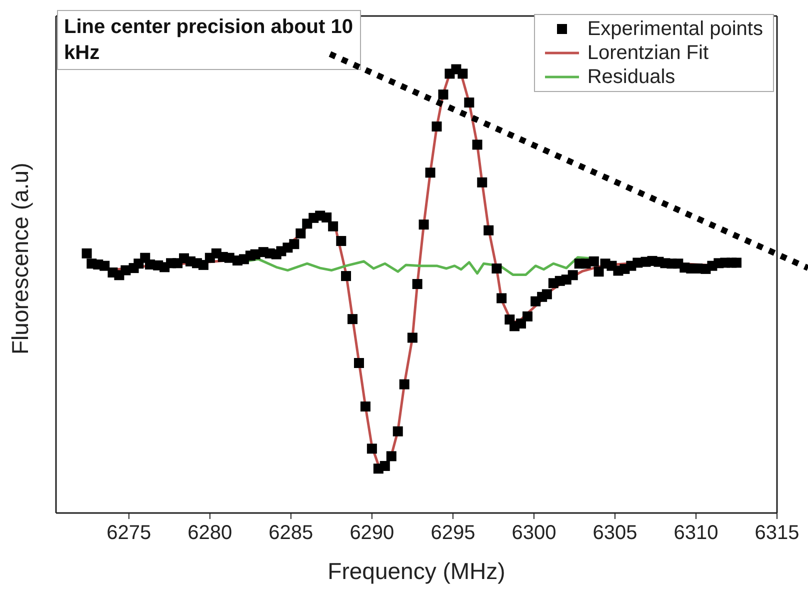  Describe the element at coordinates (675, 29) in the screenshot. I see `legend-label: Experimental points` at that location.